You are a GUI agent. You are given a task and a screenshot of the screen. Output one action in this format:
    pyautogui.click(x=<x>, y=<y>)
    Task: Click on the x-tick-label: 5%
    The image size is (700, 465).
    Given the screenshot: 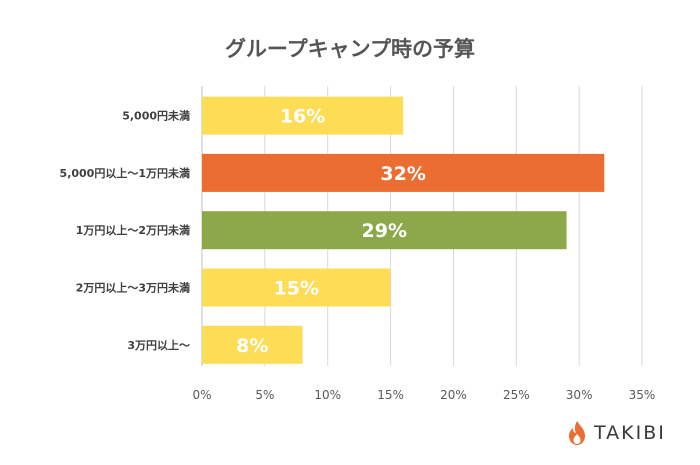 What is the action you would take?
    pyautogui.click(x=264, y=395)
    